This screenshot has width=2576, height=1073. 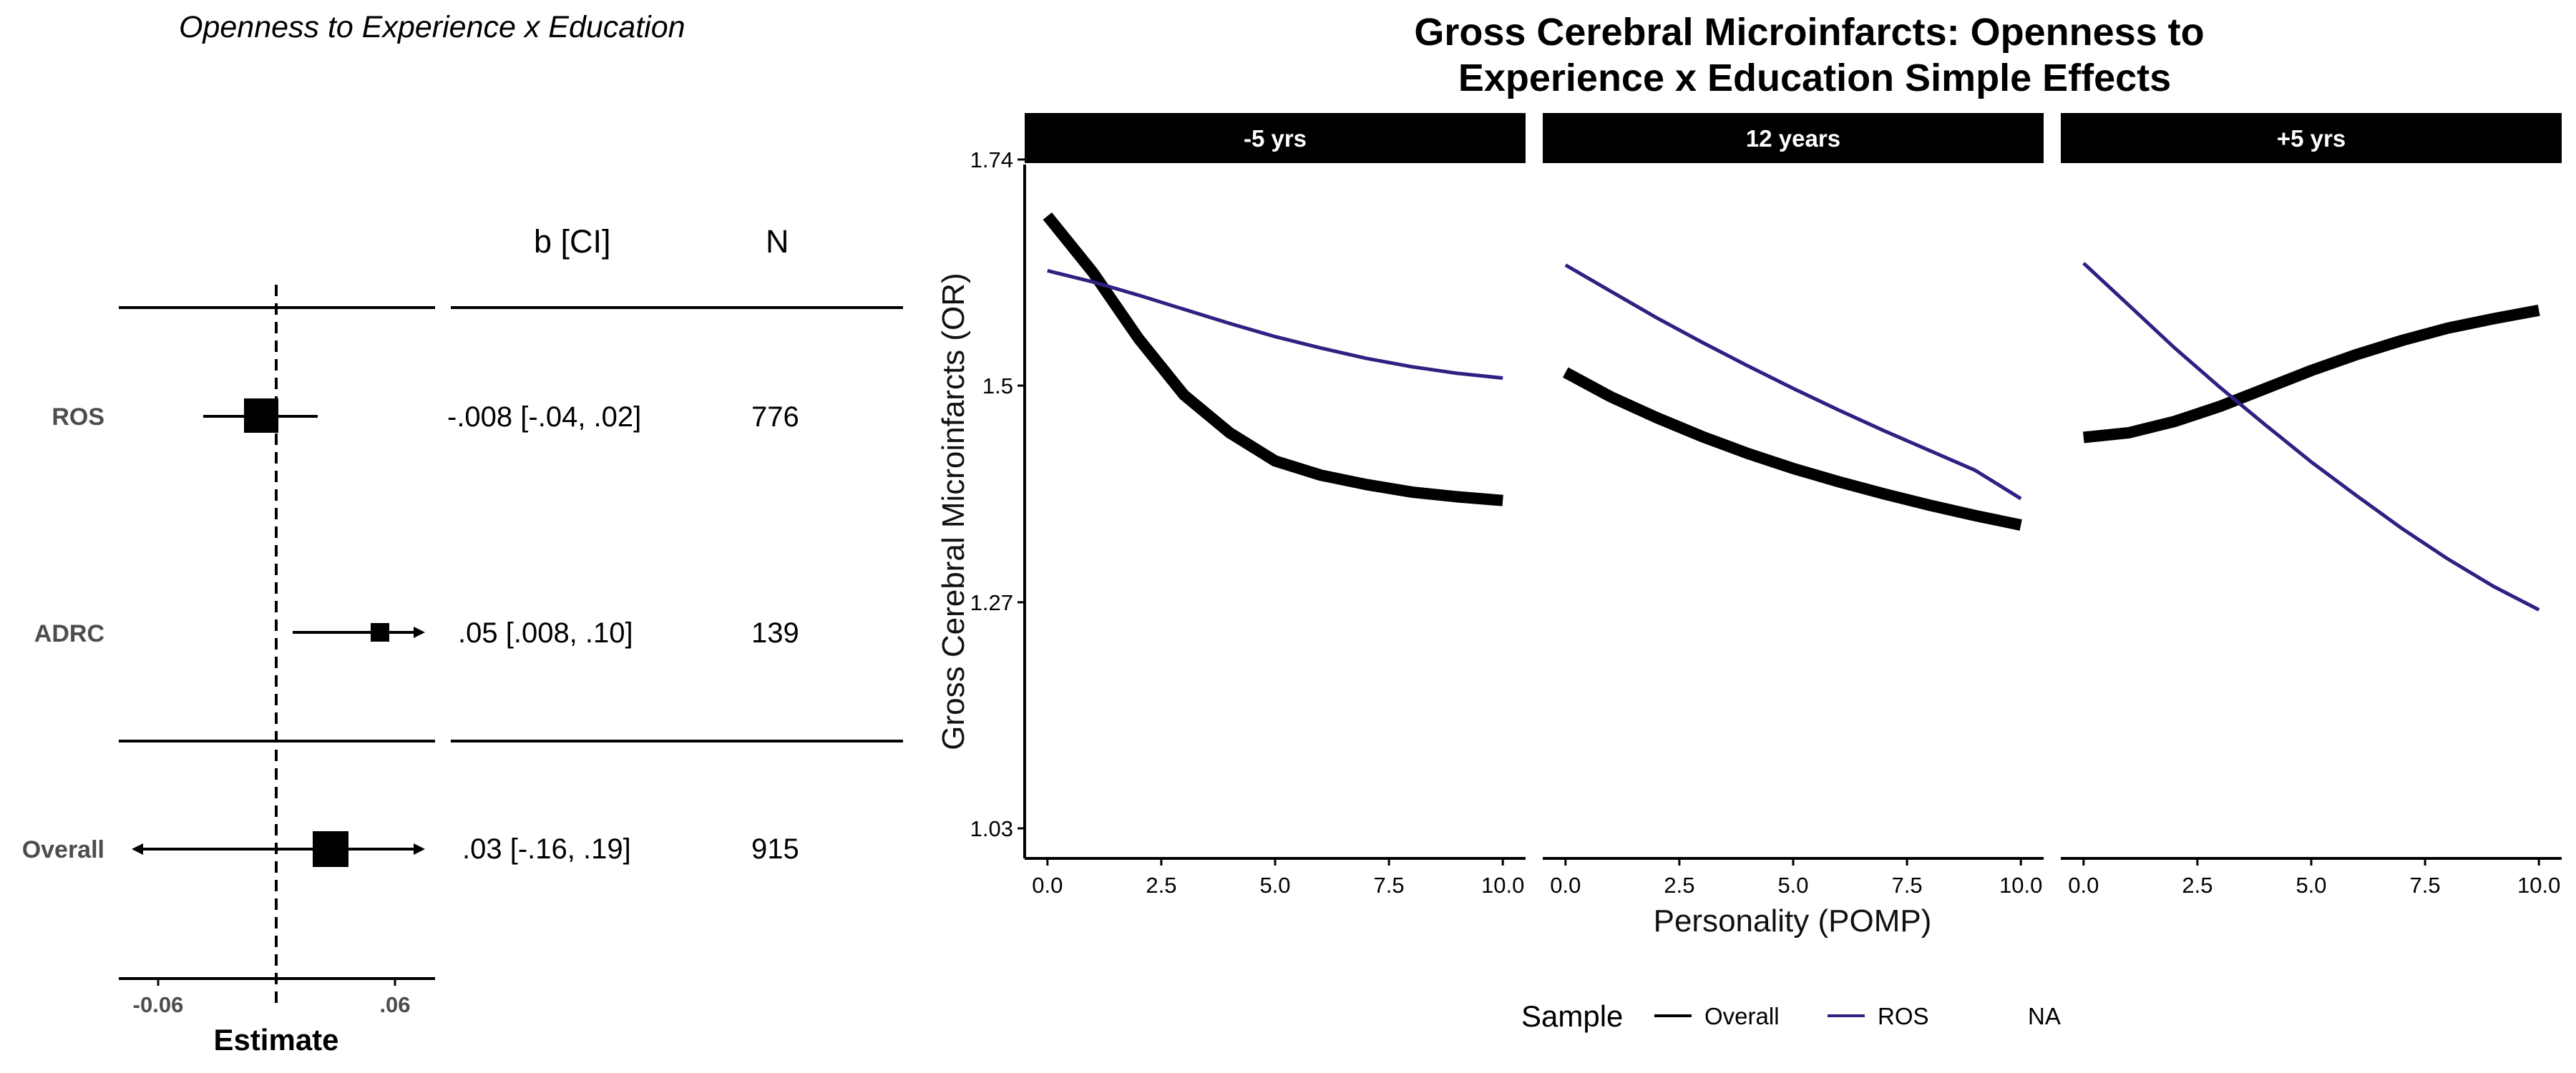 I want to click on estimate-column-header: b [CI], so click(x=572, y=241).